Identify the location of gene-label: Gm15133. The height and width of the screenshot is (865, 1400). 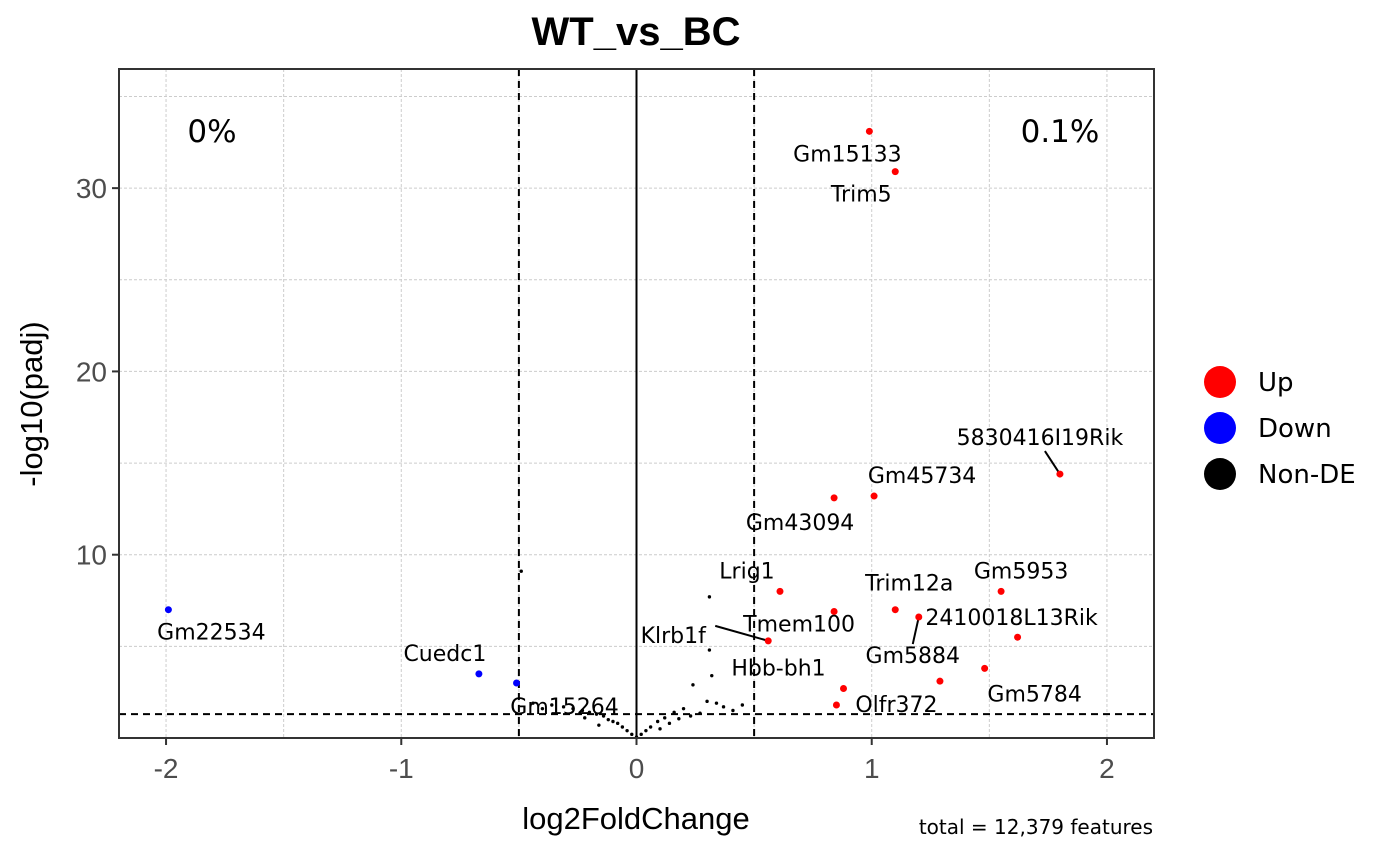
(847, 154).